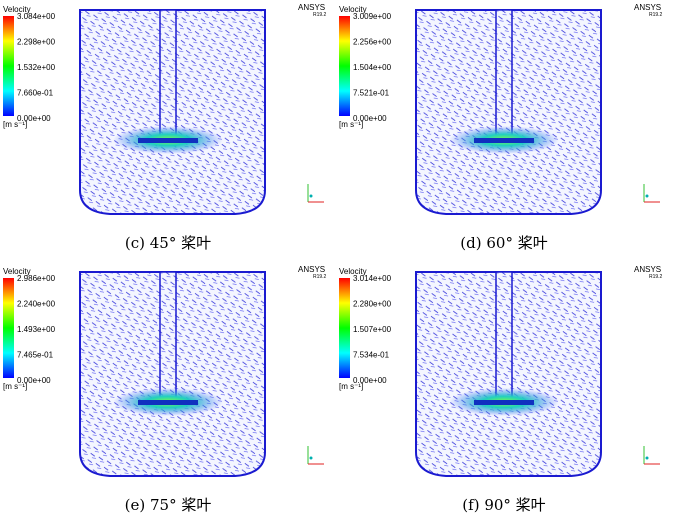 Image resolution: width=673 pixels, height=520 pixels. Describe the element at coordinates (372, 16) in the screenshot. I see `colorbar-label: 3.009e+00` at that location.